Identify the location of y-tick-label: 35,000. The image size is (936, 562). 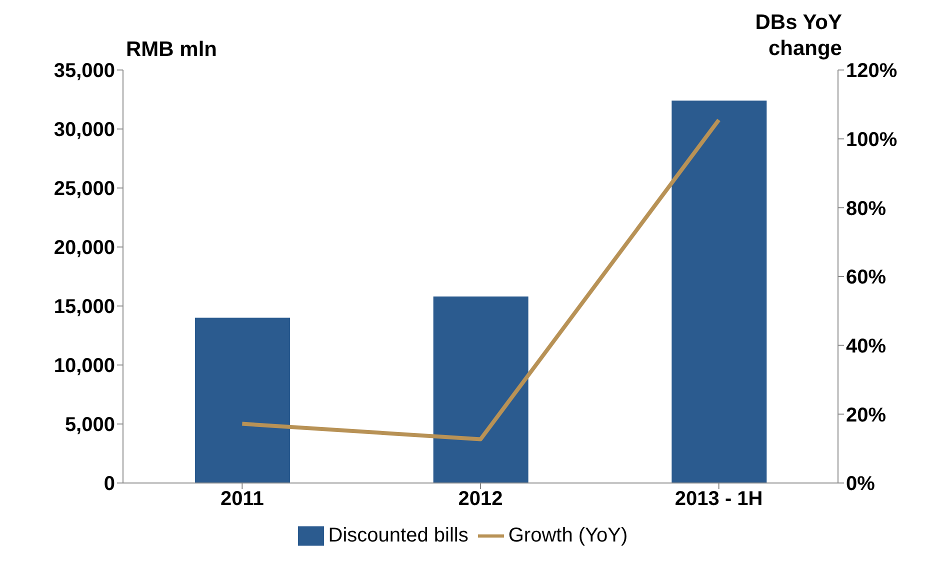
(84, 71).